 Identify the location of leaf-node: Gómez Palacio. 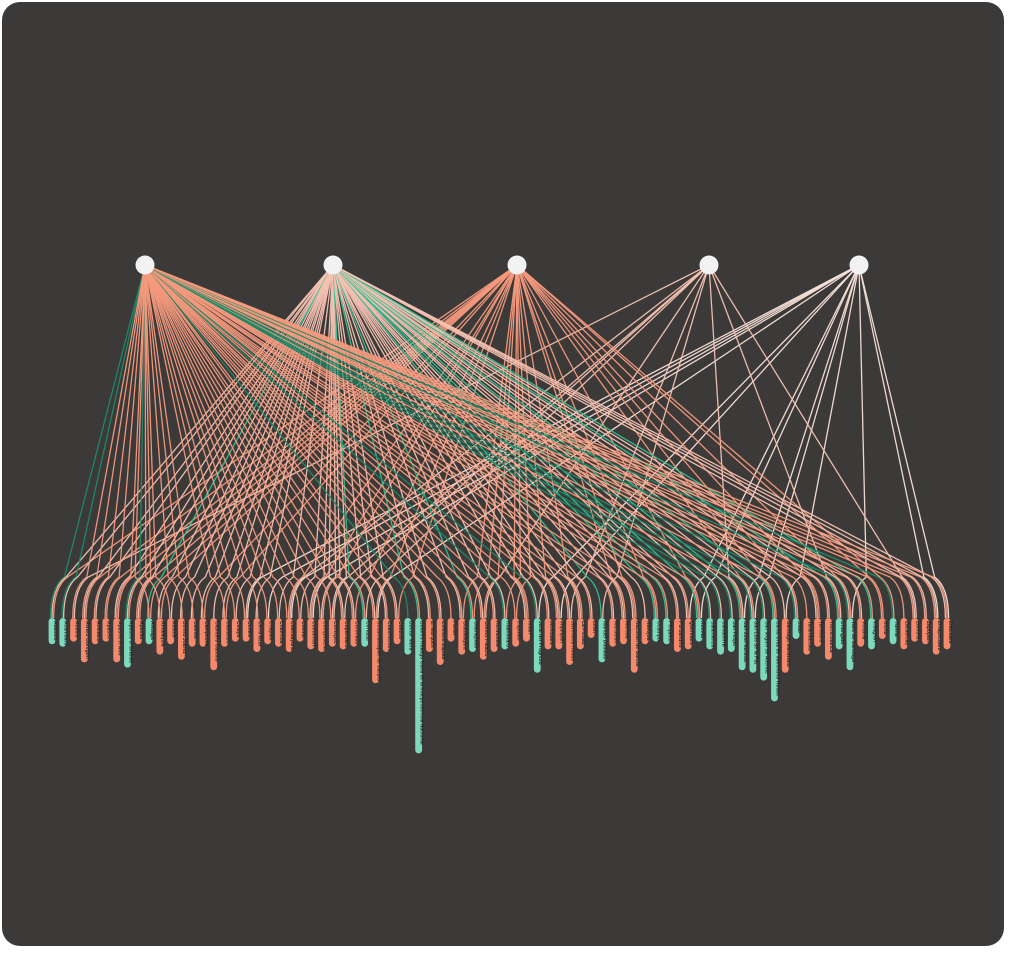
(484, 639).